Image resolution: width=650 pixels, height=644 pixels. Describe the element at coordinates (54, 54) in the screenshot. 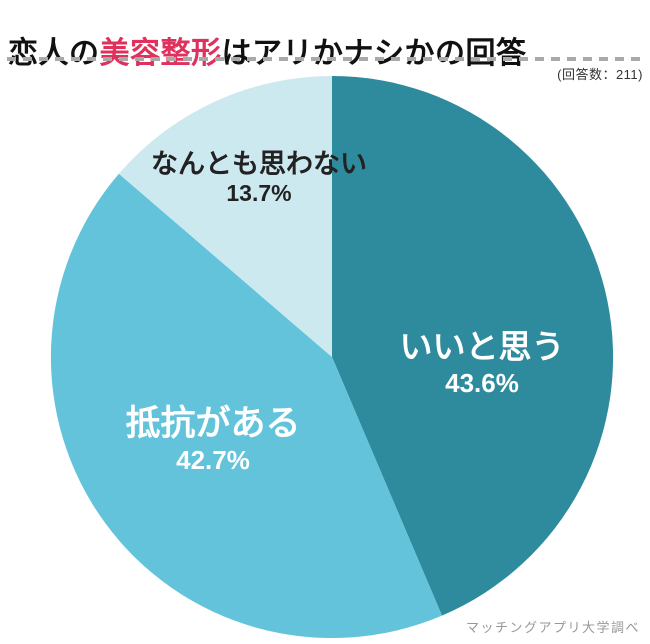

I see `title-pre: 恋人の` at that location.